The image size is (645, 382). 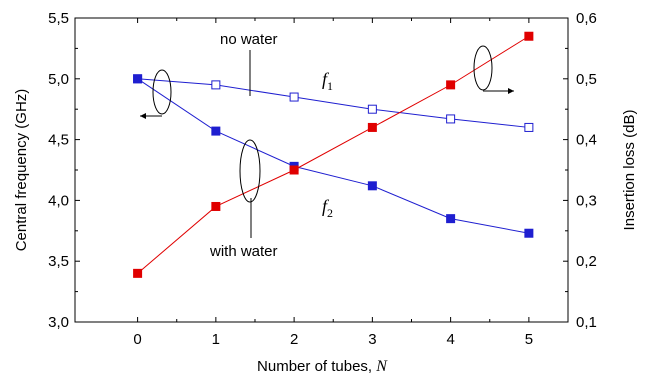 I want to click on x-tick-label: 1, so click(x=216, y=339).